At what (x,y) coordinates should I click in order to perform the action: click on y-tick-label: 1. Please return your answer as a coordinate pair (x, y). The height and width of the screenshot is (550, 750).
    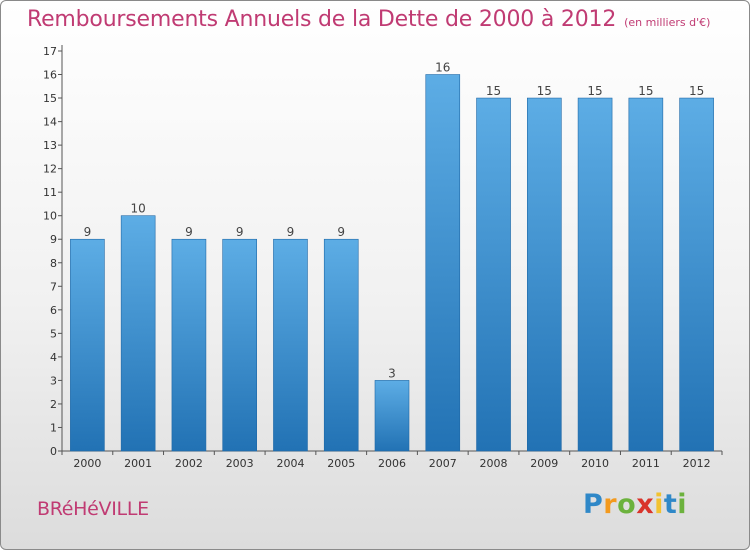
    Looking at the image, I should click on (53, 427).